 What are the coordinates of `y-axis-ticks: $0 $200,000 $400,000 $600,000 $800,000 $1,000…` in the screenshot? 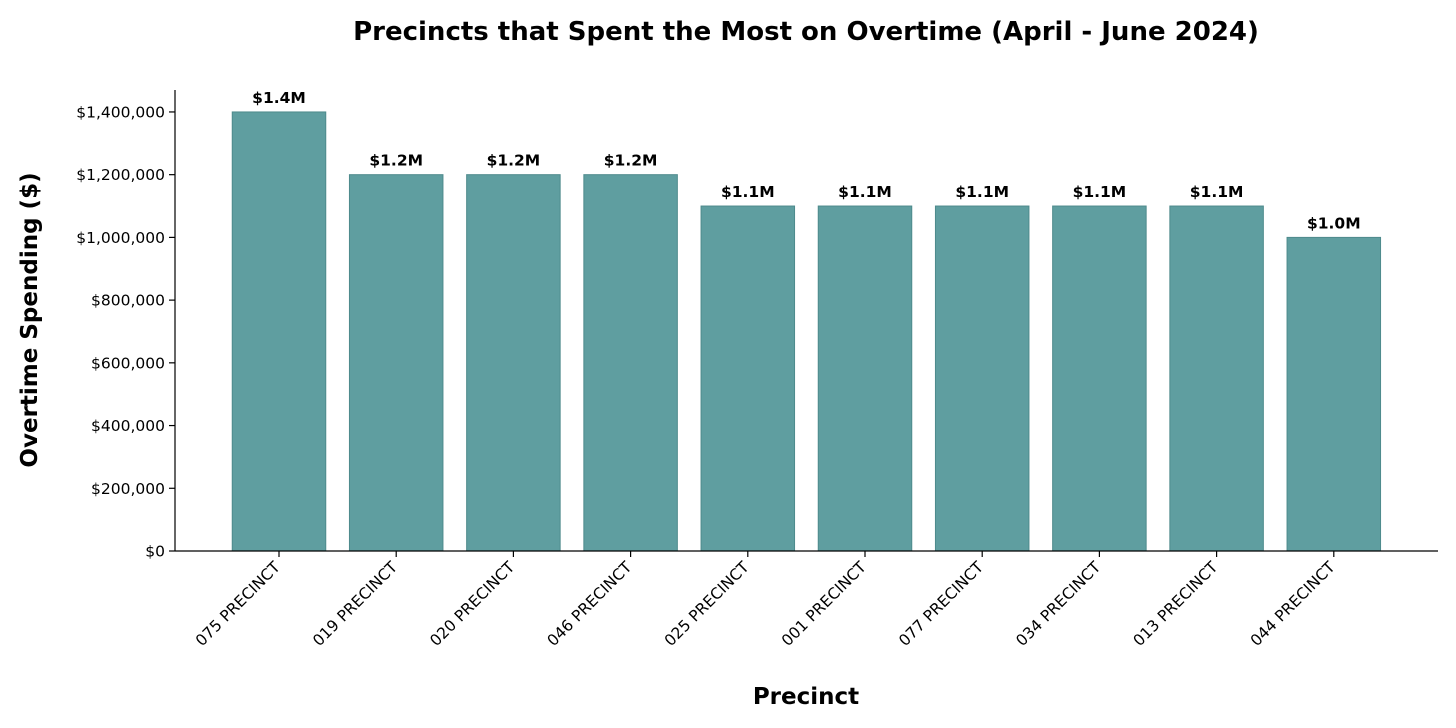 It's located at (125, 332).